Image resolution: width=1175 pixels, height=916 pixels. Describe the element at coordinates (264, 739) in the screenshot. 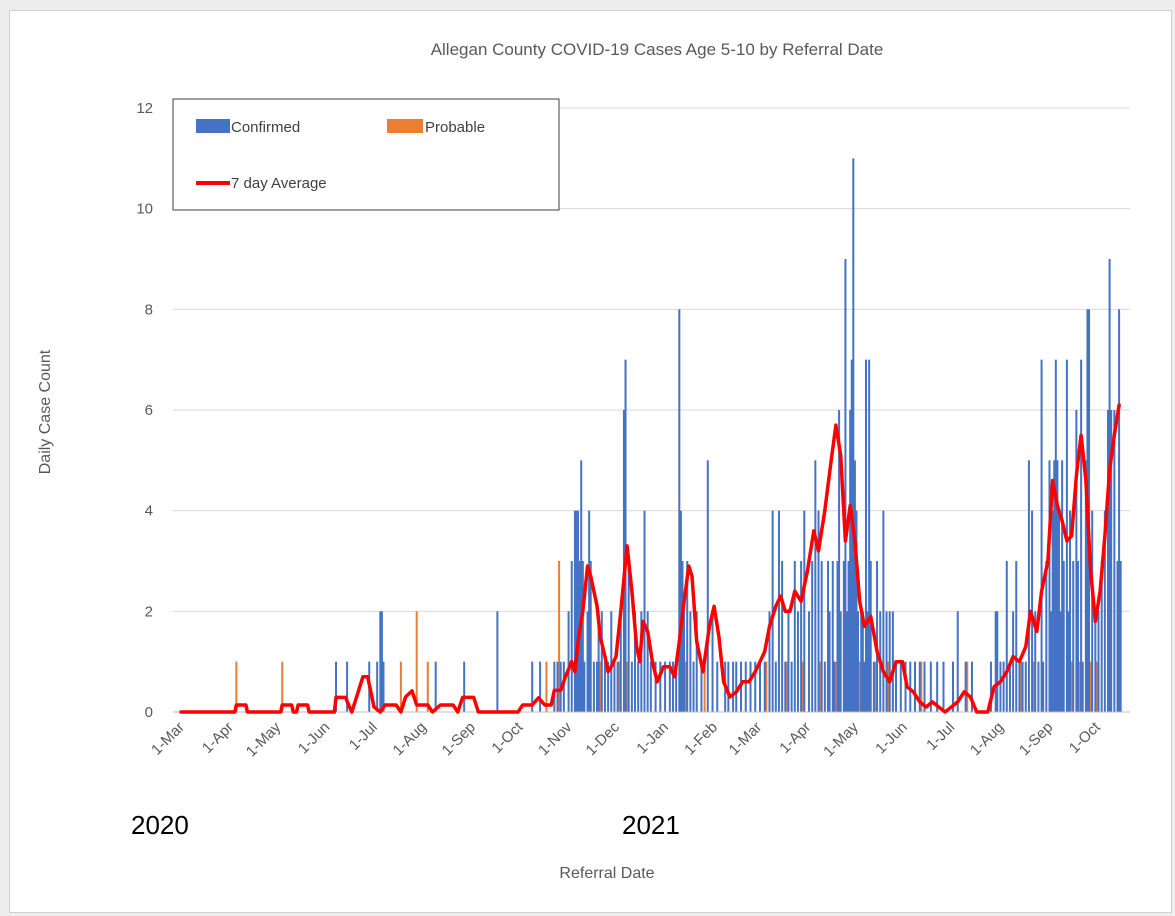

I see `x-tick-label: 1-May` at that location.